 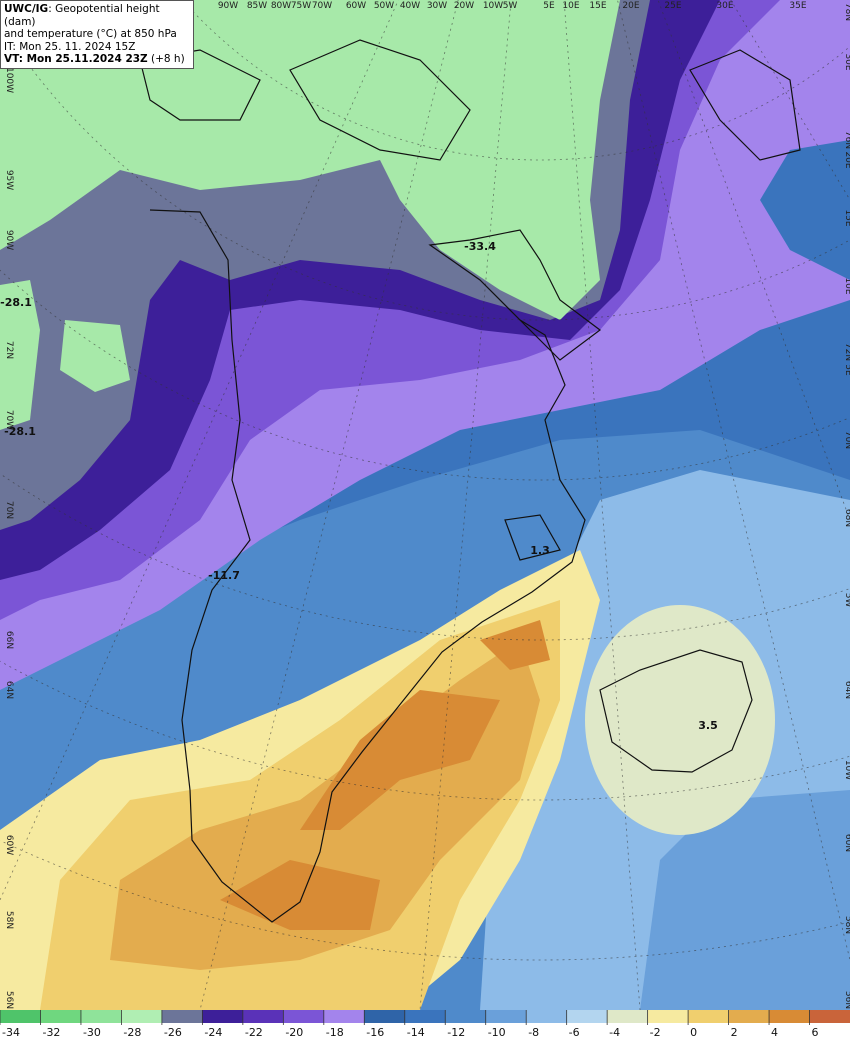 I want to click on title-rest: : Geopotential height (dam), so click(x=82, y=15).